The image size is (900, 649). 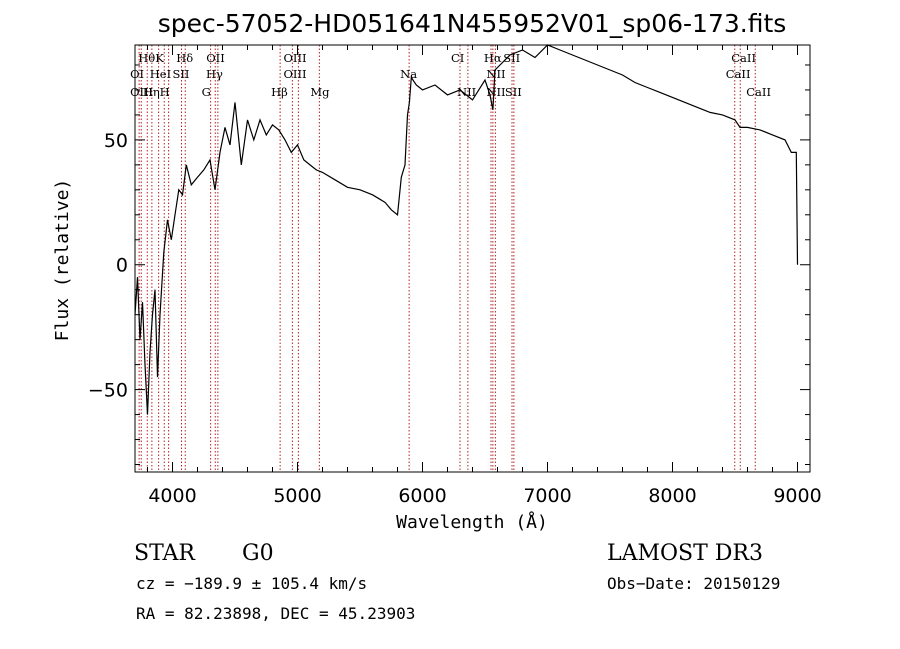 What do you see at coordinates (172, 496) in the screenshot?
I see `x-tick-label: 4000` at bounding box center [172, 496].